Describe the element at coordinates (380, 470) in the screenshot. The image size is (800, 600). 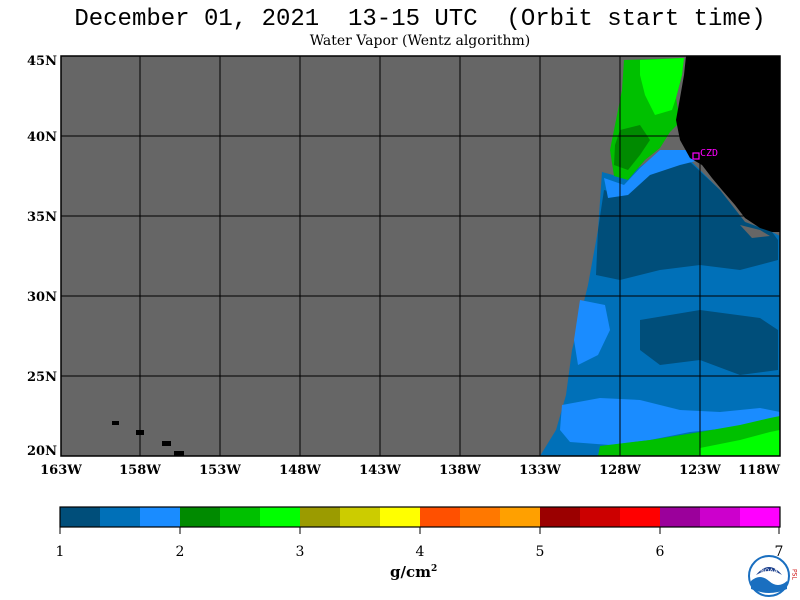
I see `lon-label-143w: 143W` at that location.